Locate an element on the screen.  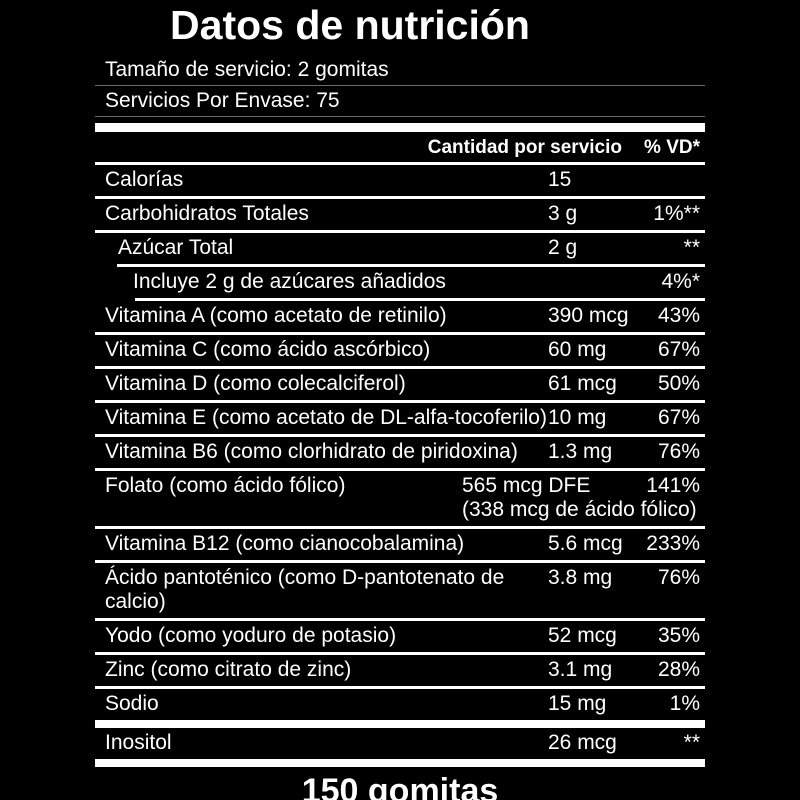
row-amount-line1: 1.3 mg is located at coordinates (580, 451).